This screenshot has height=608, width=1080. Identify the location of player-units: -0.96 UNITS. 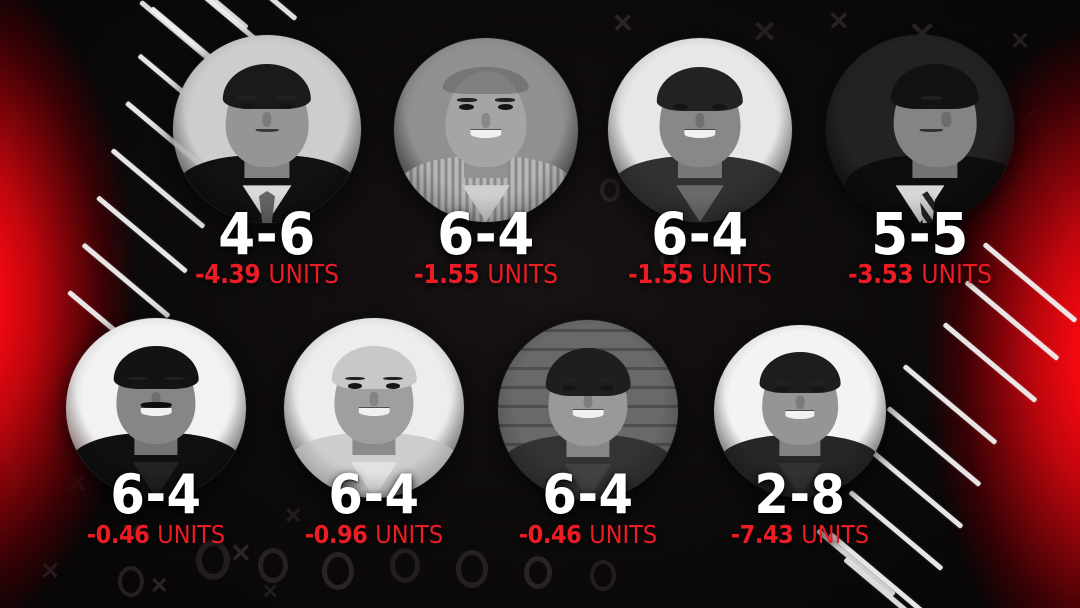
(374, 534).